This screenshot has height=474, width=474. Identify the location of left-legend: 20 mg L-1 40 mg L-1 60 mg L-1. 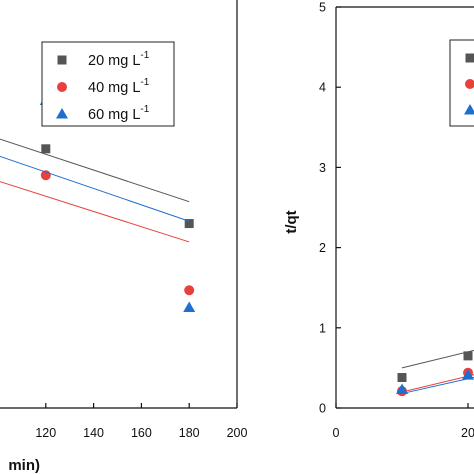
(108, 84).